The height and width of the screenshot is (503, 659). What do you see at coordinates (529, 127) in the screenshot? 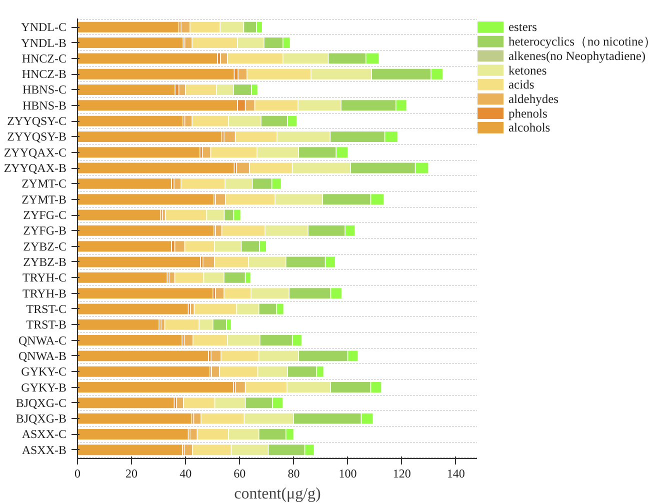
I see `legend-label: alcohols` at bounding box center [529, 127].